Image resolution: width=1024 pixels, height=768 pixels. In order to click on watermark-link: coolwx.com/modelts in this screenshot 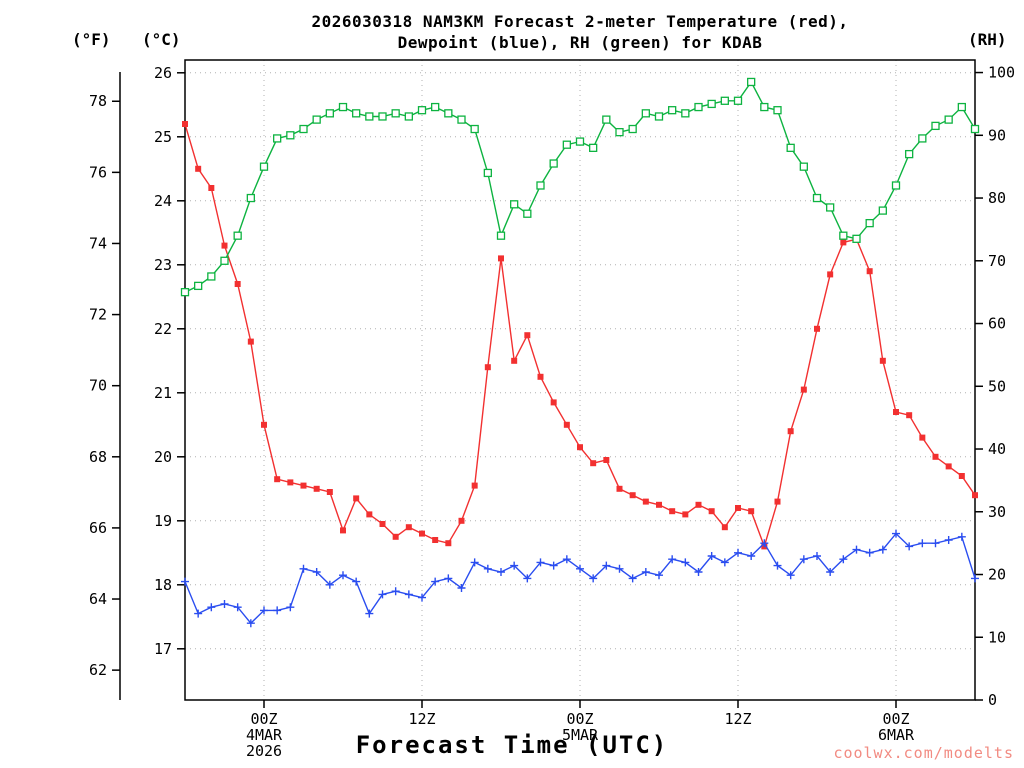, I will do `click(923, 753)`.